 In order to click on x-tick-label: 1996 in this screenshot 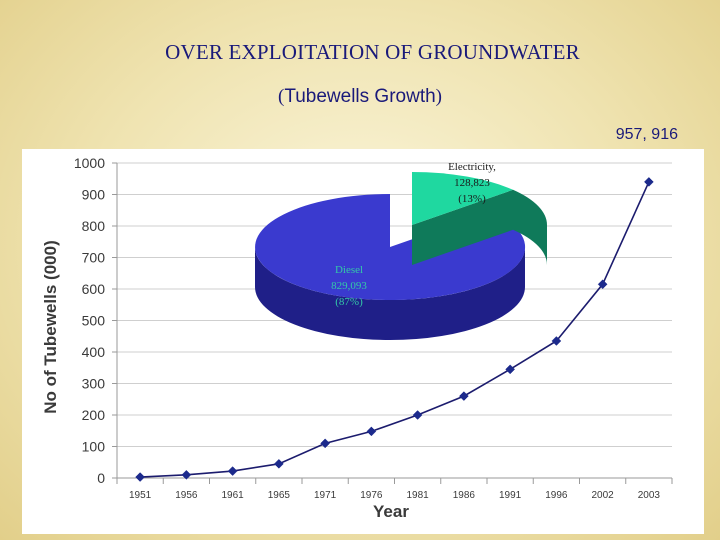, I will do `click(556, 495)`.